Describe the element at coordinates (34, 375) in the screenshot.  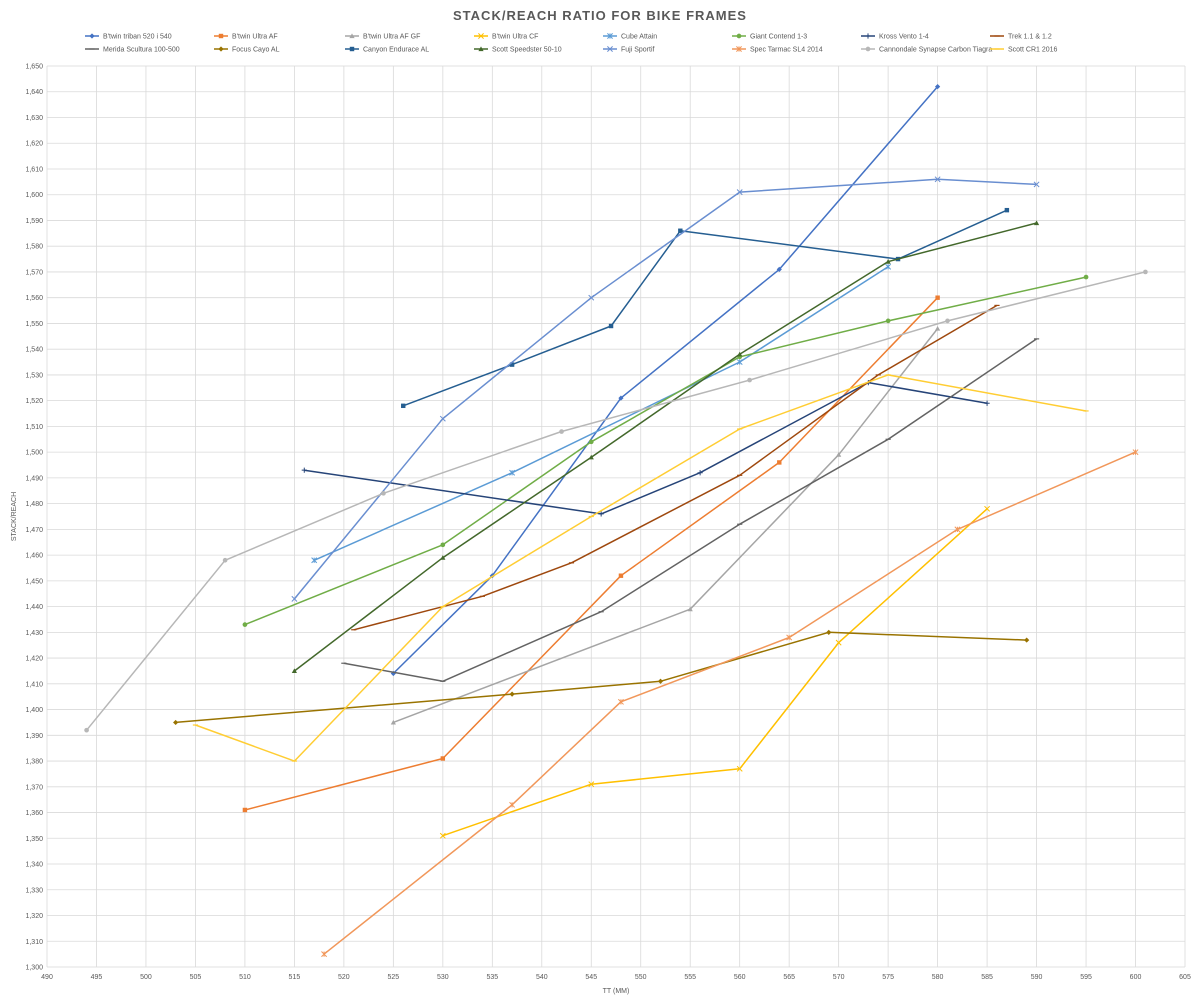
I see `y-tick-label: 1,530` at that location.